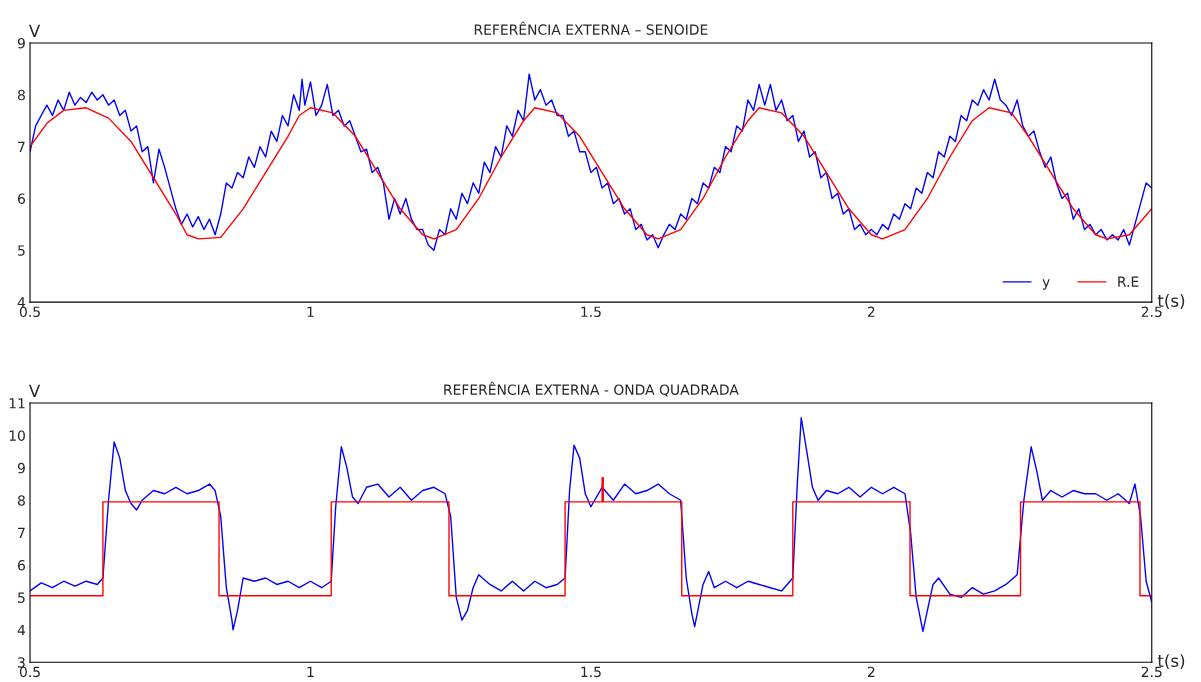 The height and width of the screenshot is (682, 1201). I want to click on chart-title: REFERÊNCIA EXTERNA – SENOIDE, so click(591, 28).